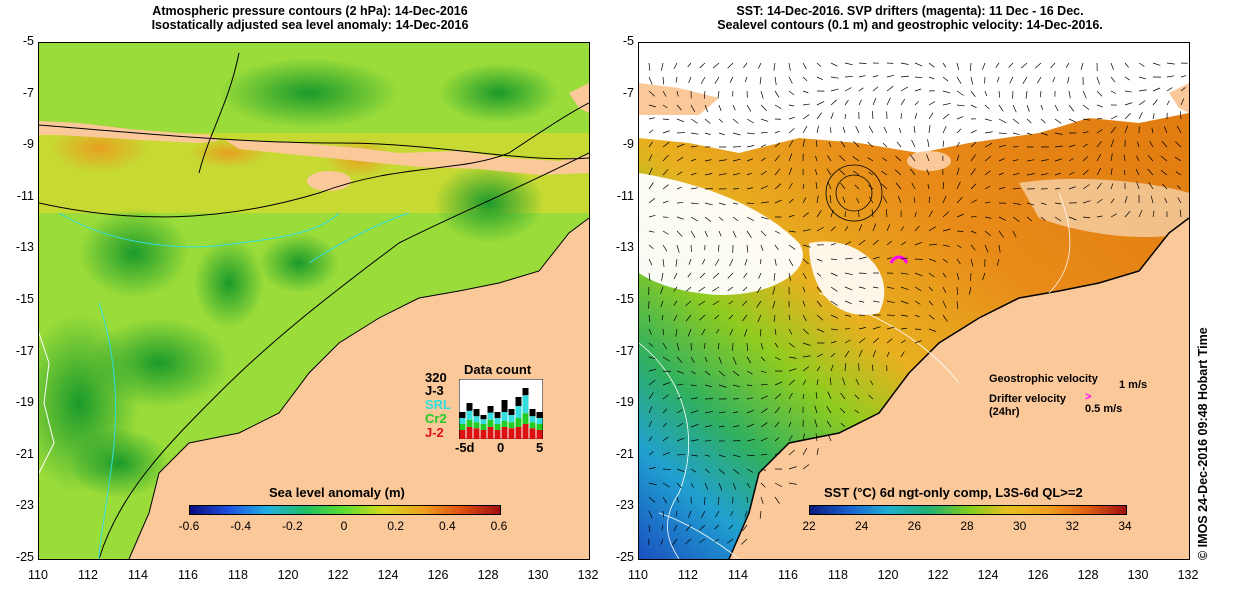  Describe the element at coordinates (624, 402) in the screenshot. I see `right-ytick-7: -19` at that location.